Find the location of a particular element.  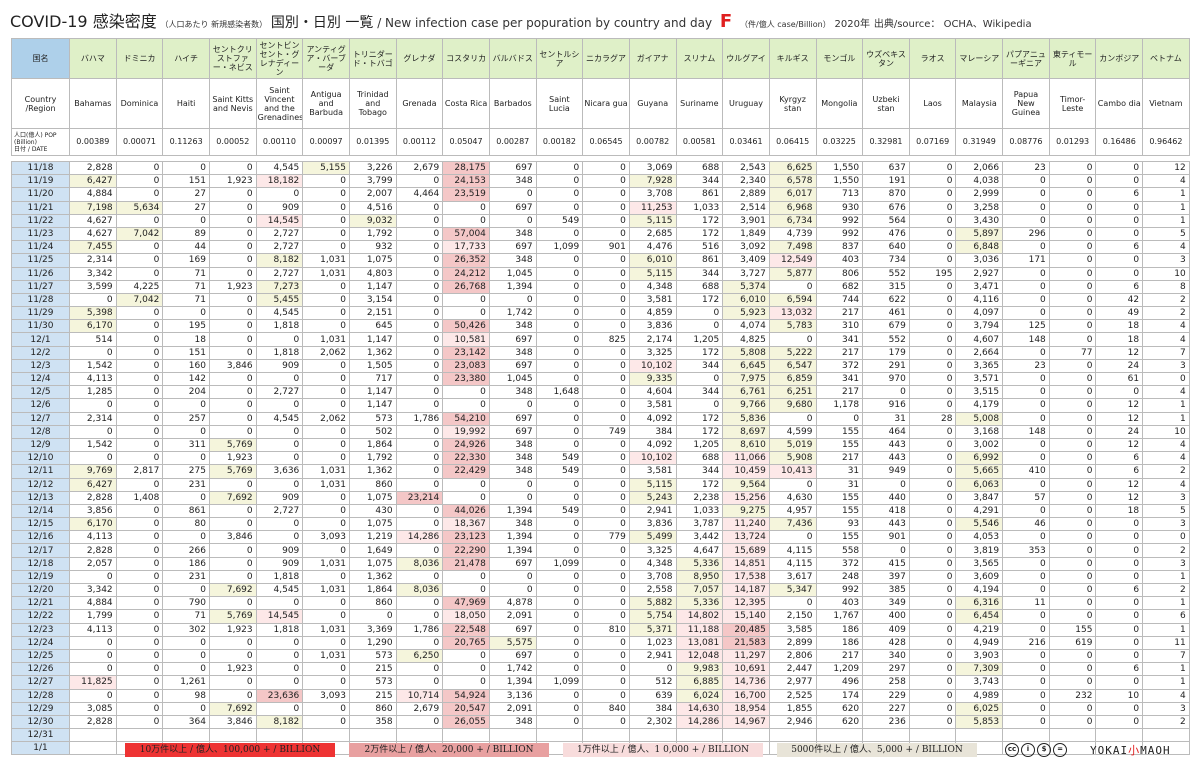

country-name-en: Timor-Leste is located at coordinates (1072, 103).